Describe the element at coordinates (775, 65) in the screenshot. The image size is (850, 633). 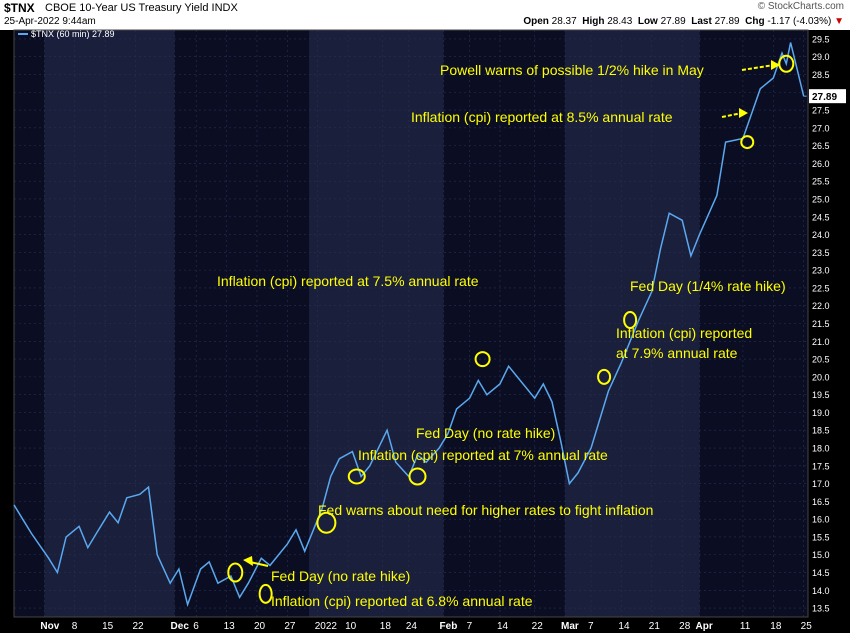
I see `arrow-powell-hike-head` at that location.